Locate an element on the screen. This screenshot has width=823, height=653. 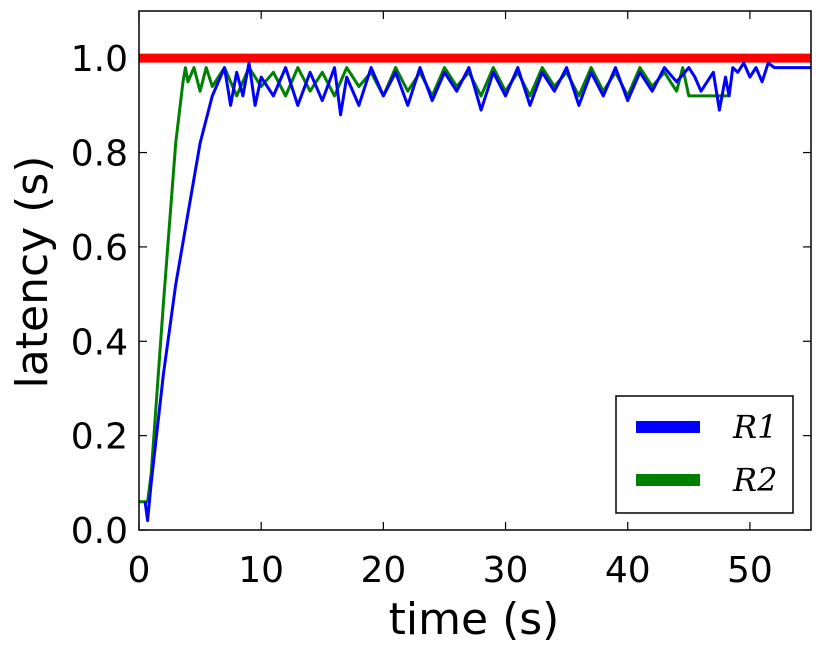
legend: R1 R2 is located at coordinates (704, 454).